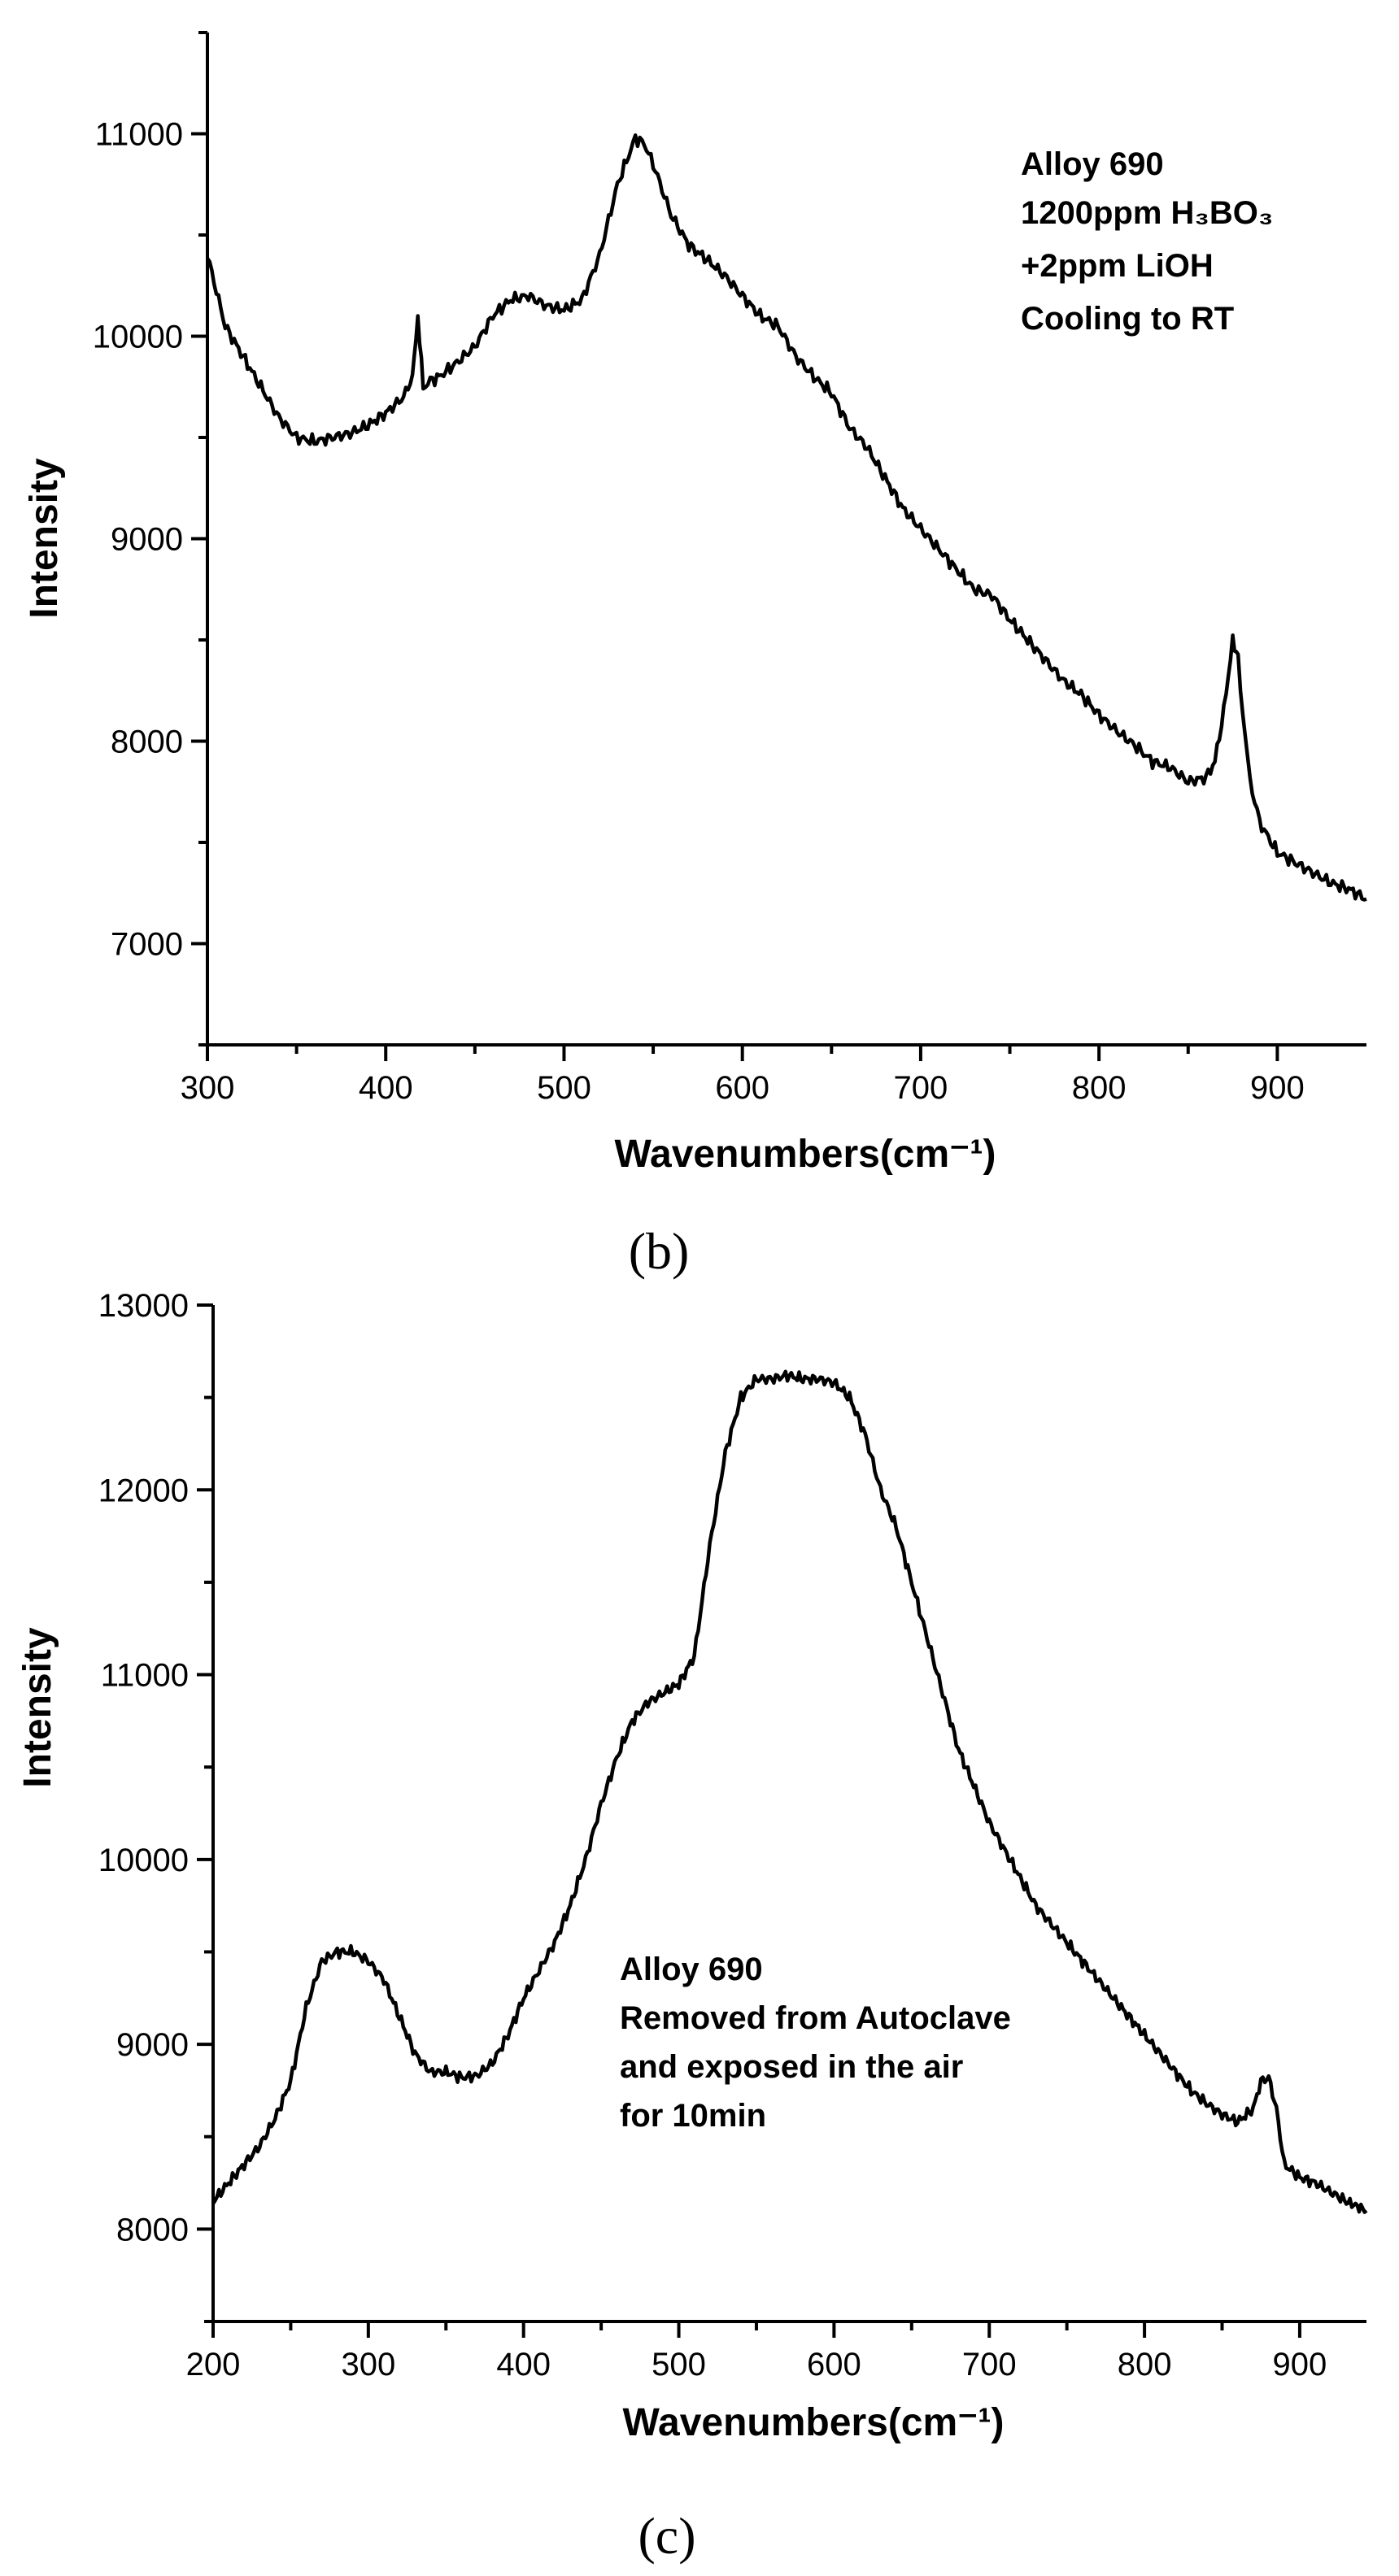  Describe the element at coordinates (667, 2536) in the screenshot. I see `panel-label-c: (c)` at that location.